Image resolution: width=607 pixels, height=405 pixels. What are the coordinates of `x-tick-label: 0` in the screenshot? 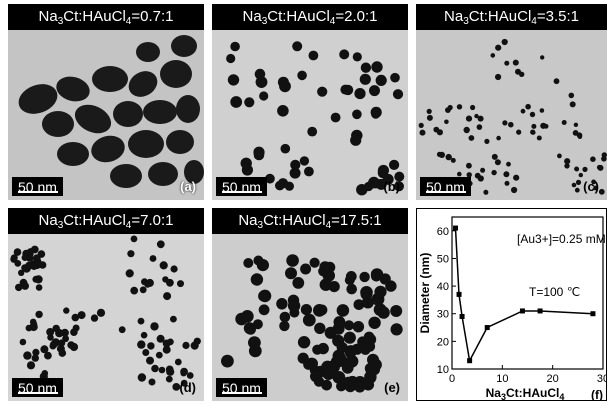 It's located at (452, 379).